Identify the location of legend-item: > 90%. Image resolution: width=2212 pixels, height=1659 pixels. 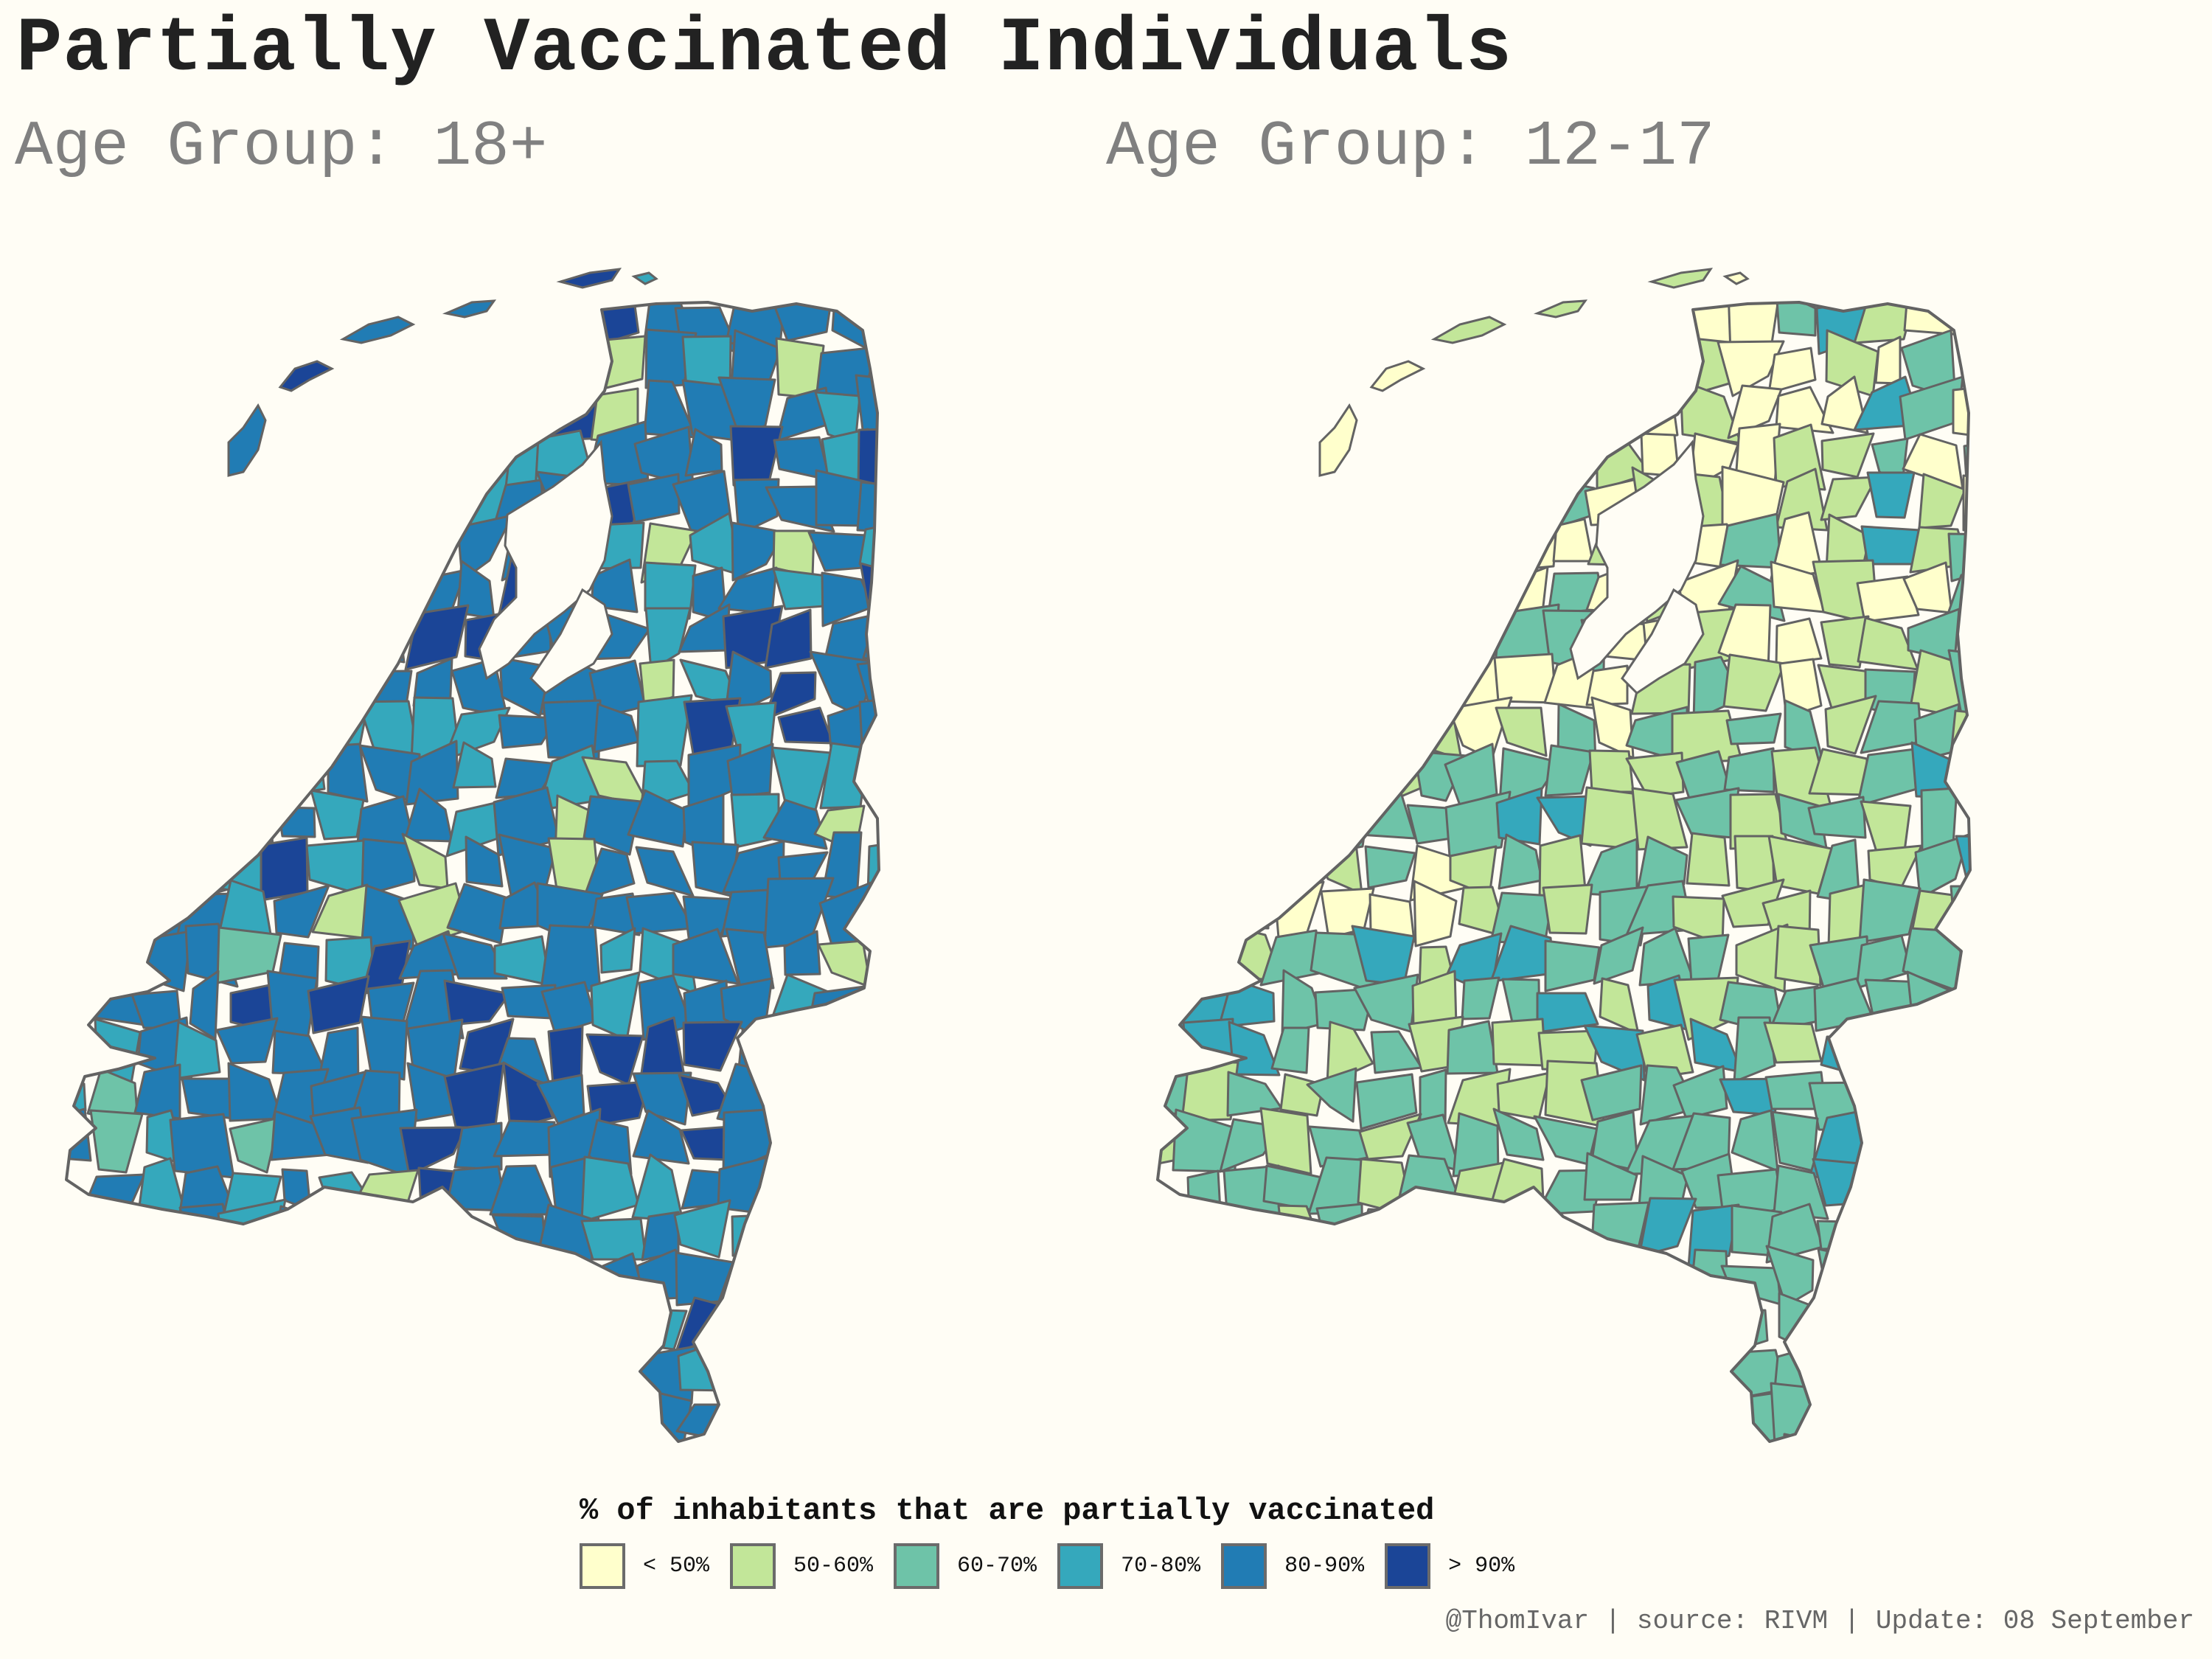
(1449, 1566).